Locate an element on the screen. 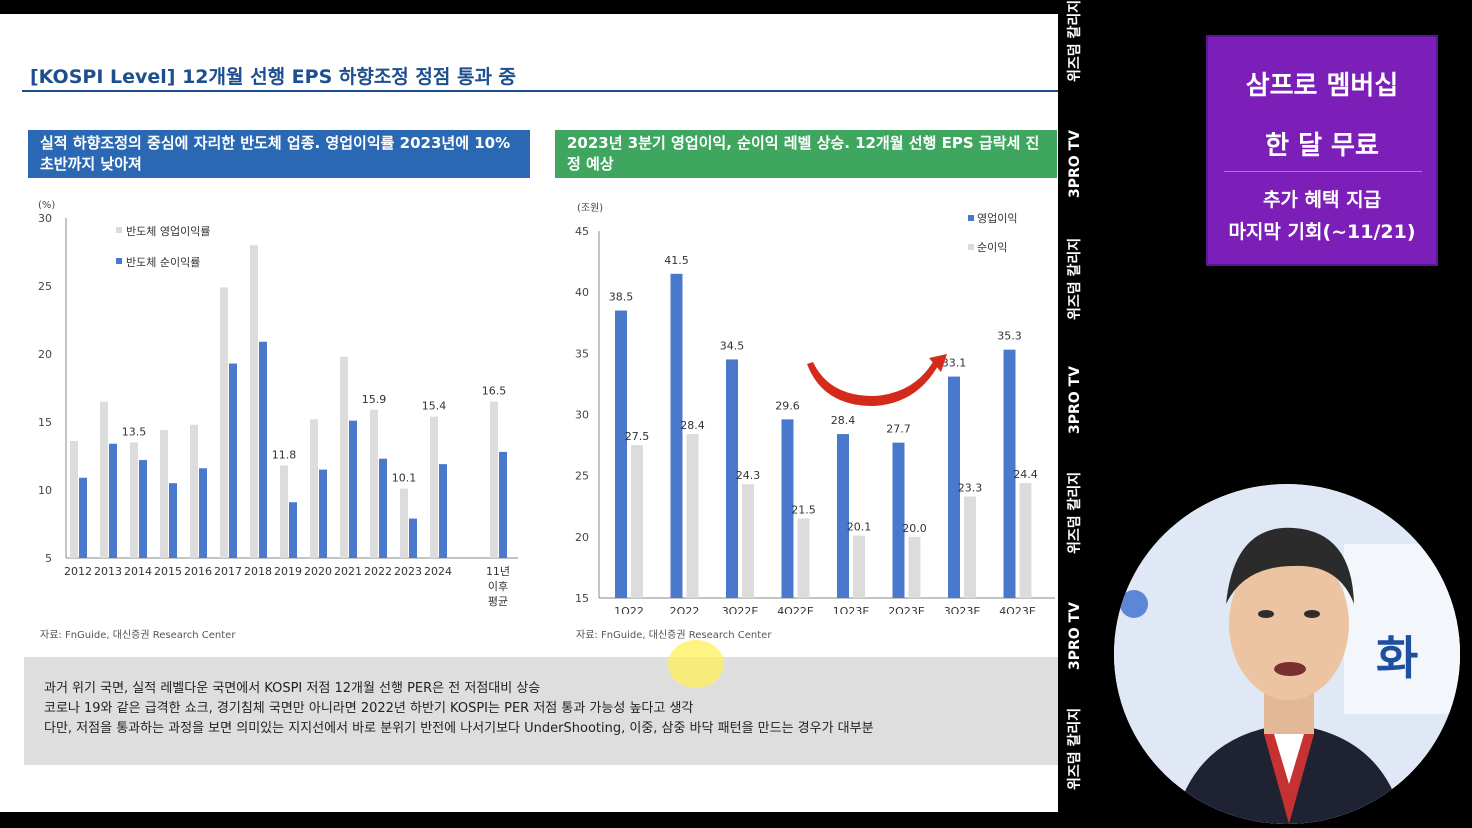 The height and width of the screenshot is (828, 1472). strip-label-1: 위즈덤 칼리지 is located at coordinates (1075, 41).